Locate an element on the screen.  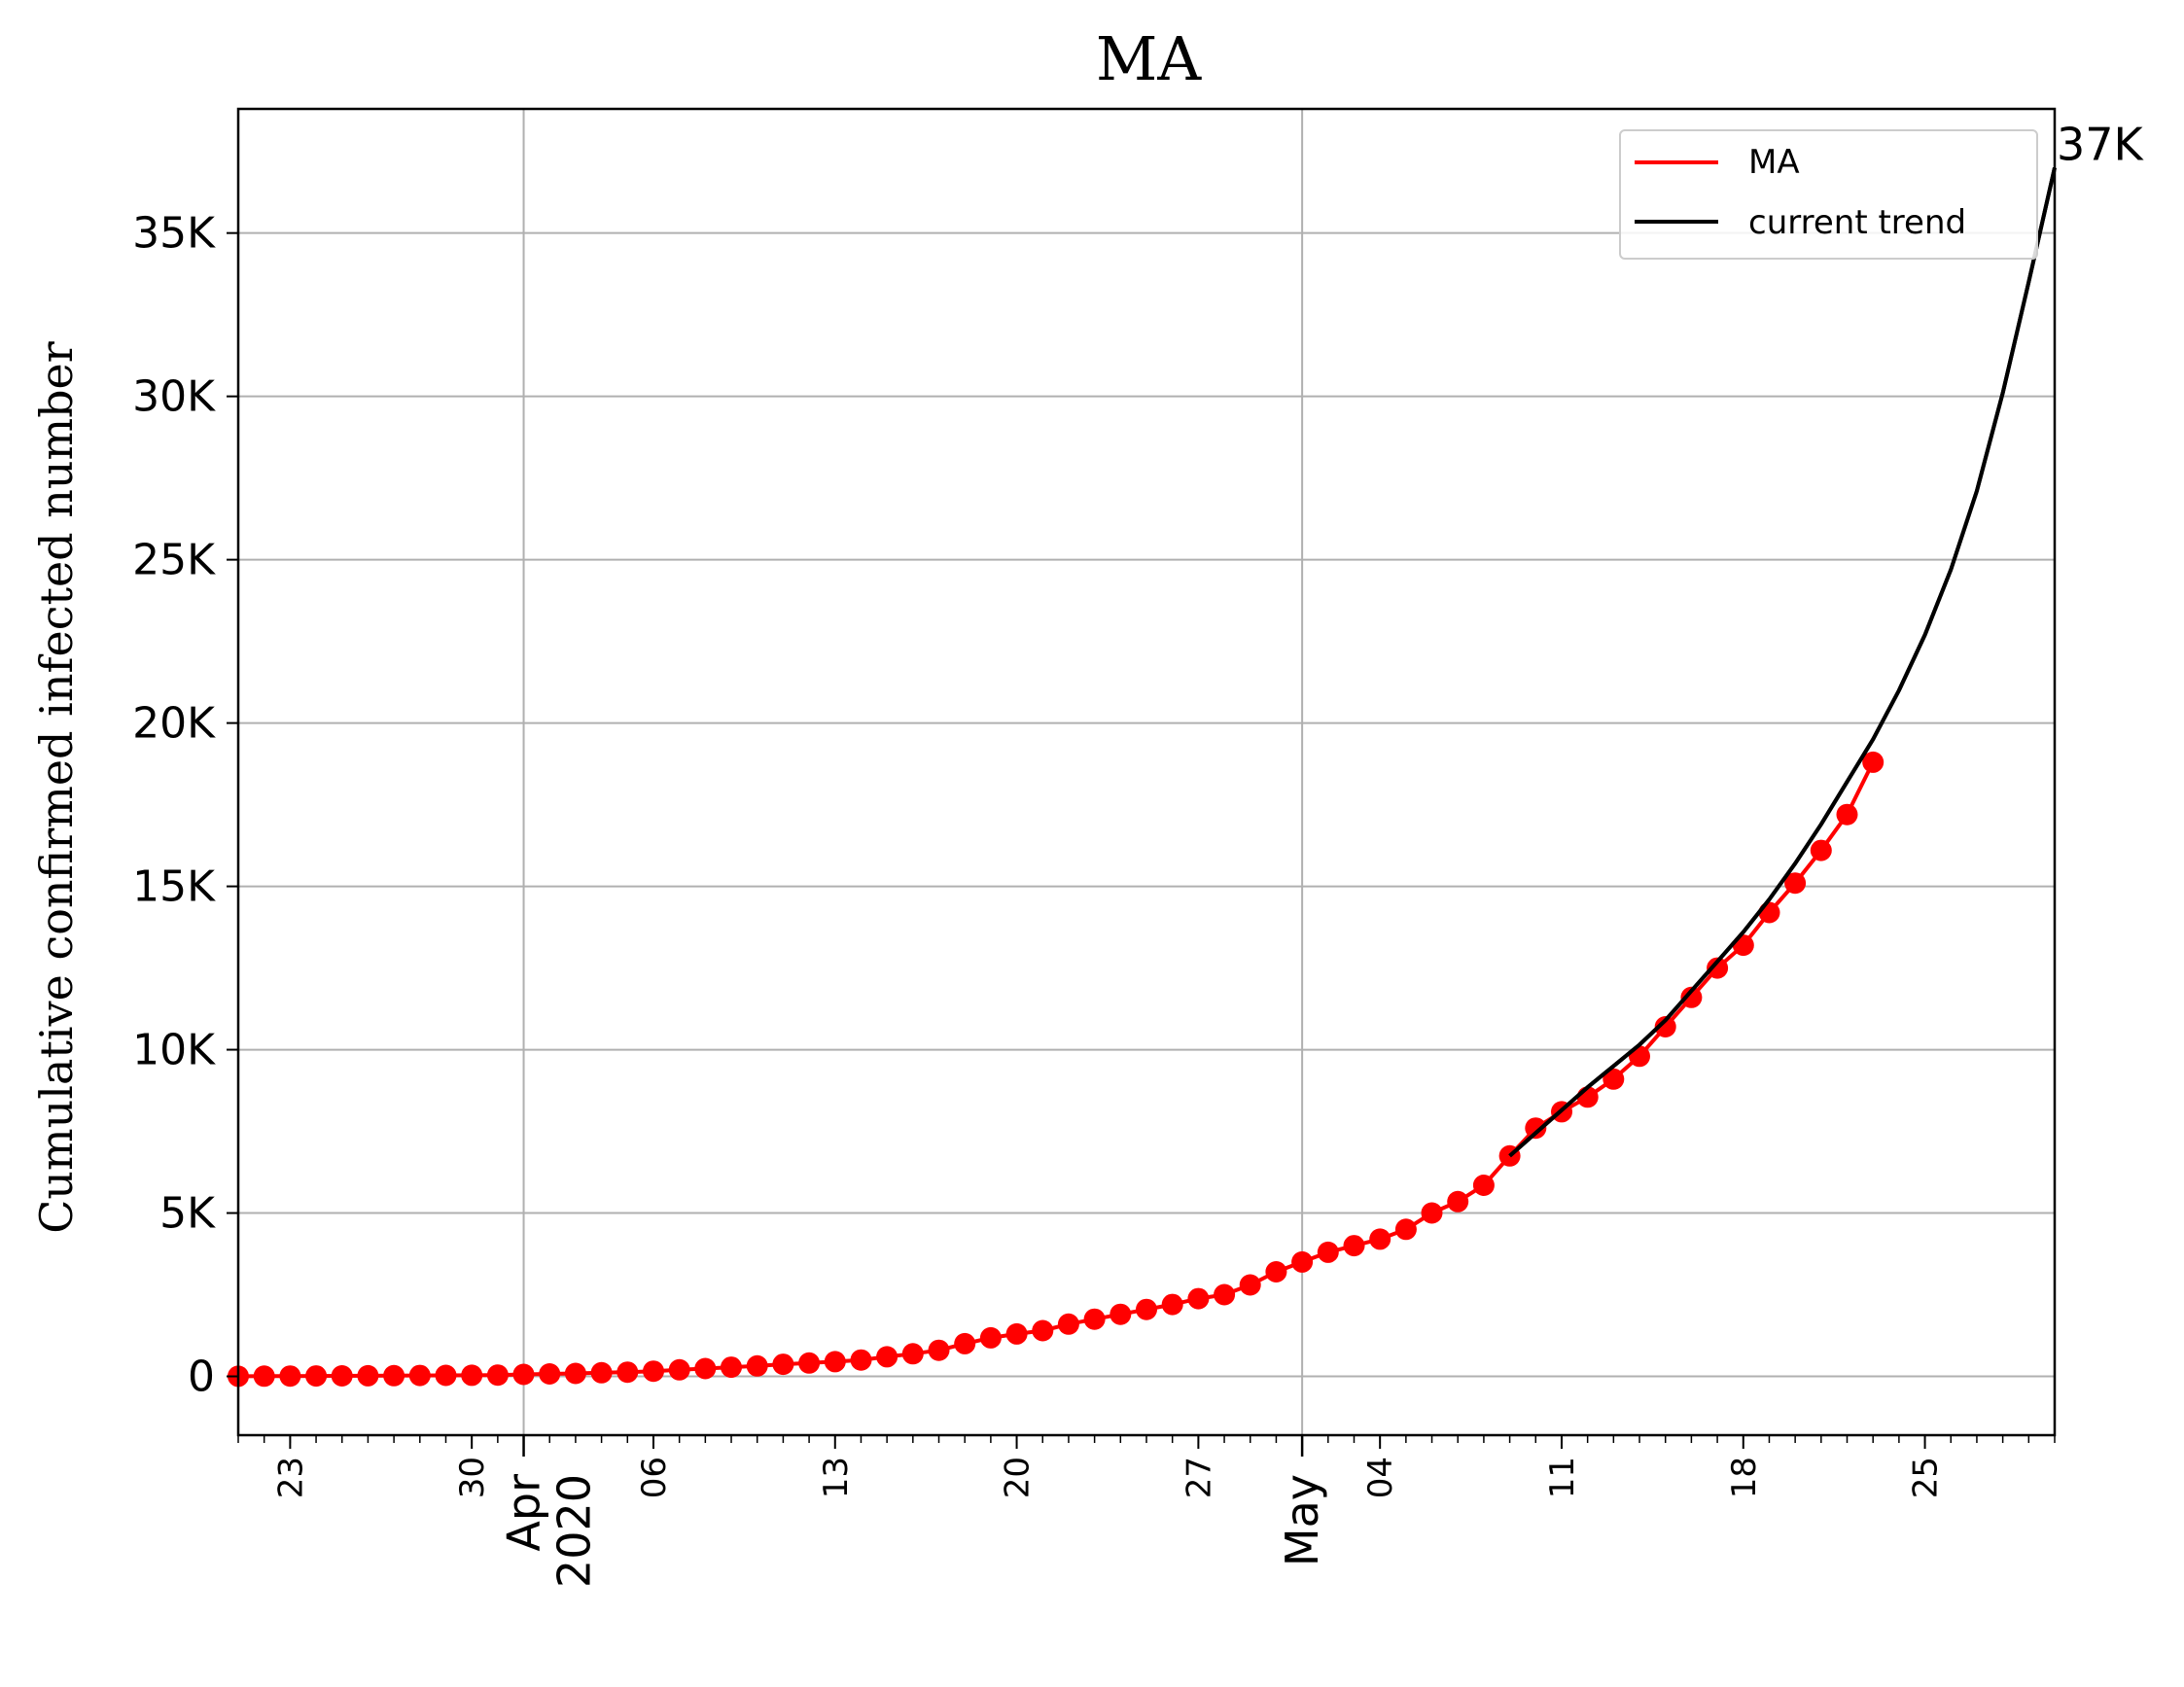
x-tick-label: 30 is located at coordinates (472, 1477).